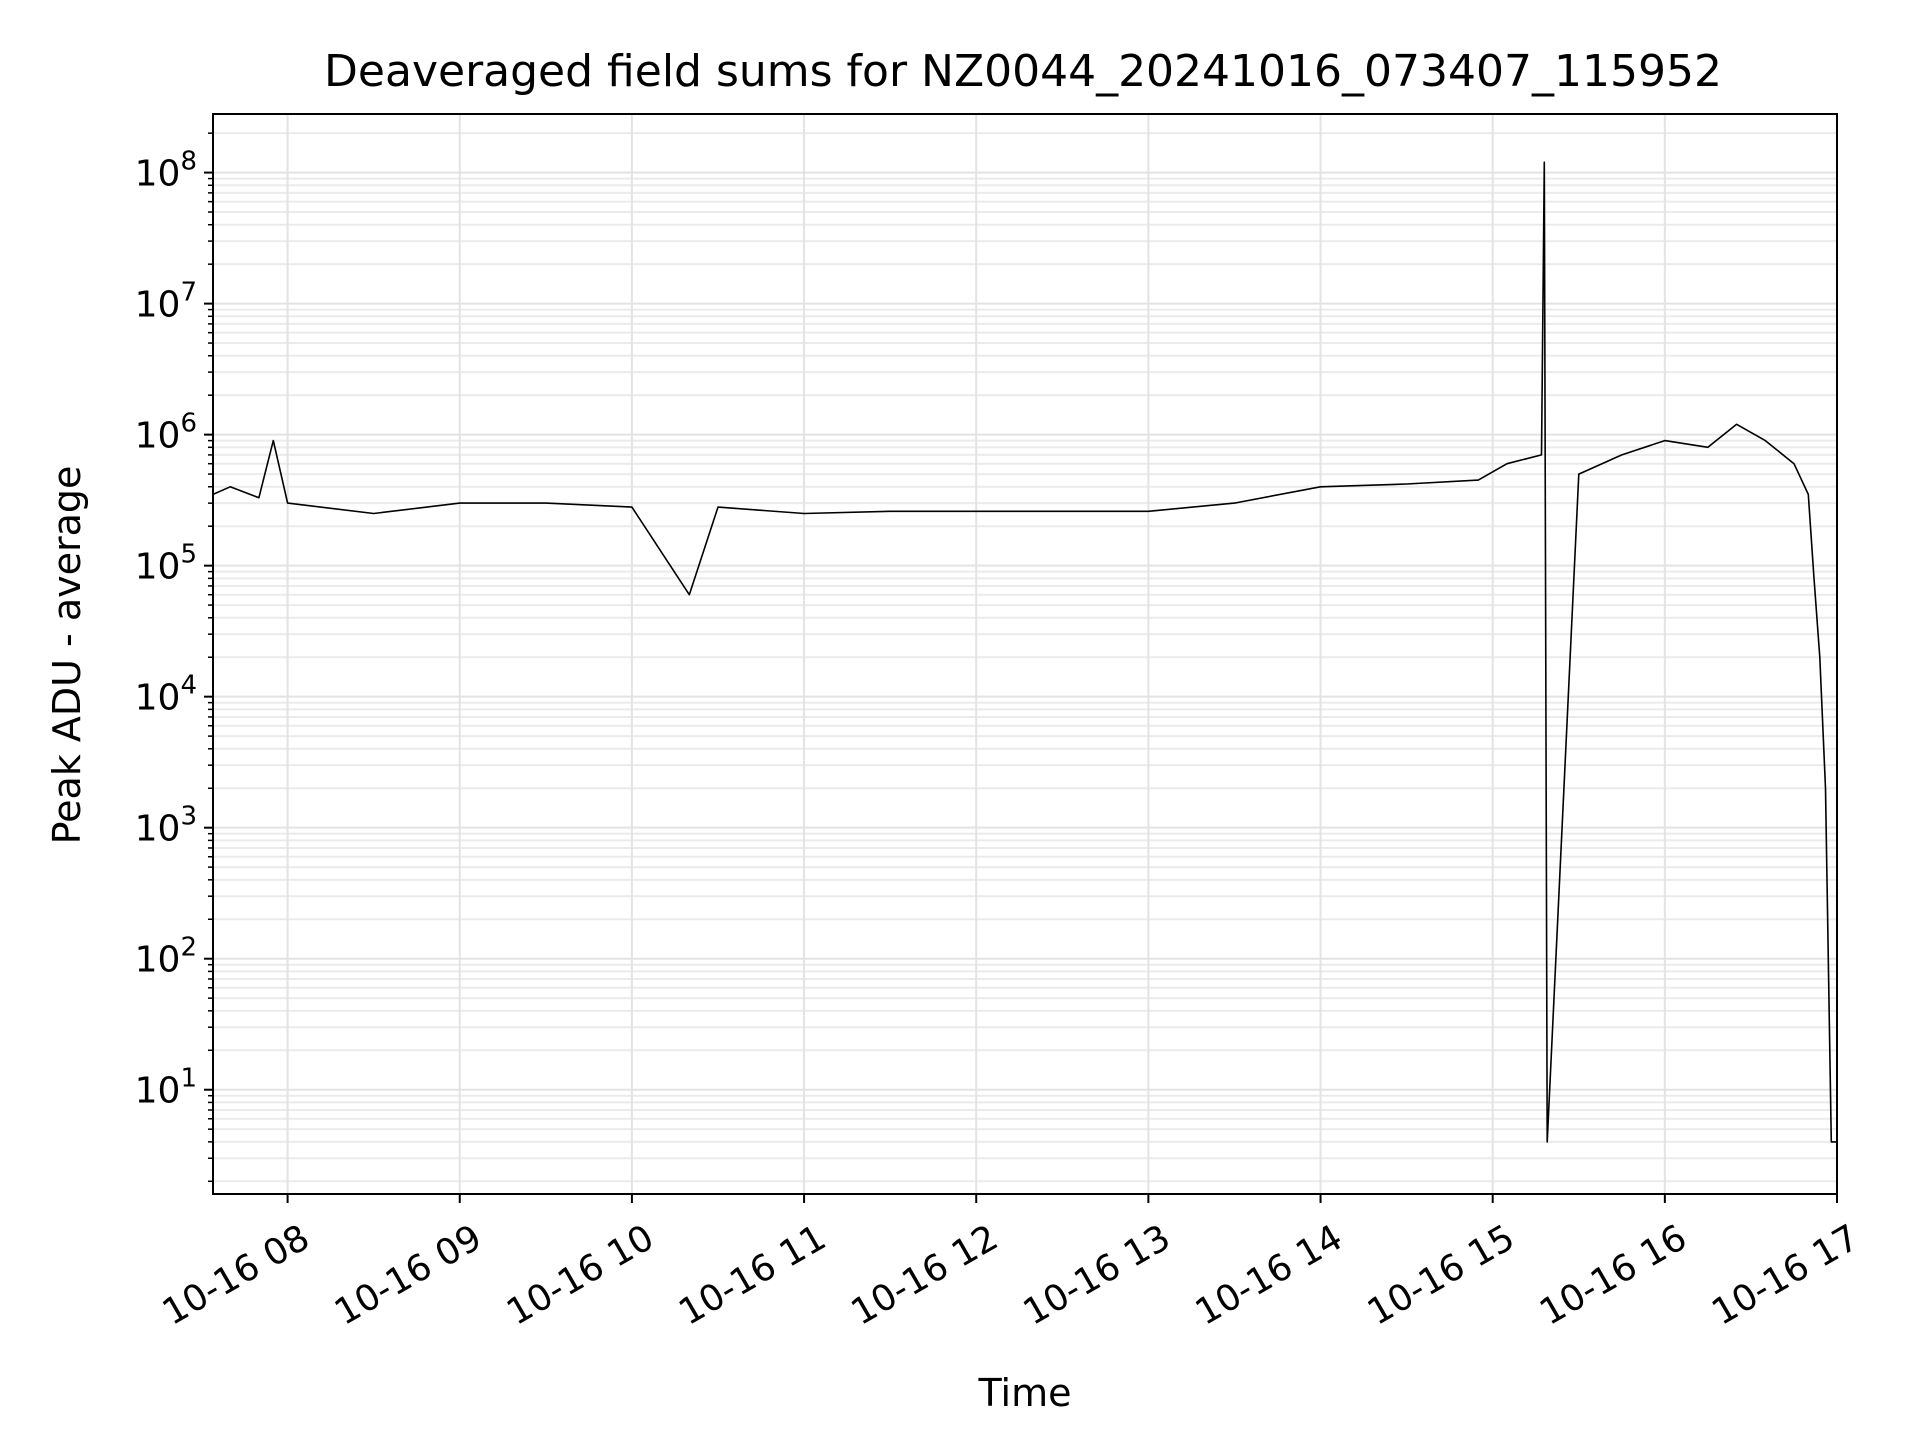 This screenshot has width=1920, height=1440. I want to click on y-tick-label: 10³, so click(166, 826).